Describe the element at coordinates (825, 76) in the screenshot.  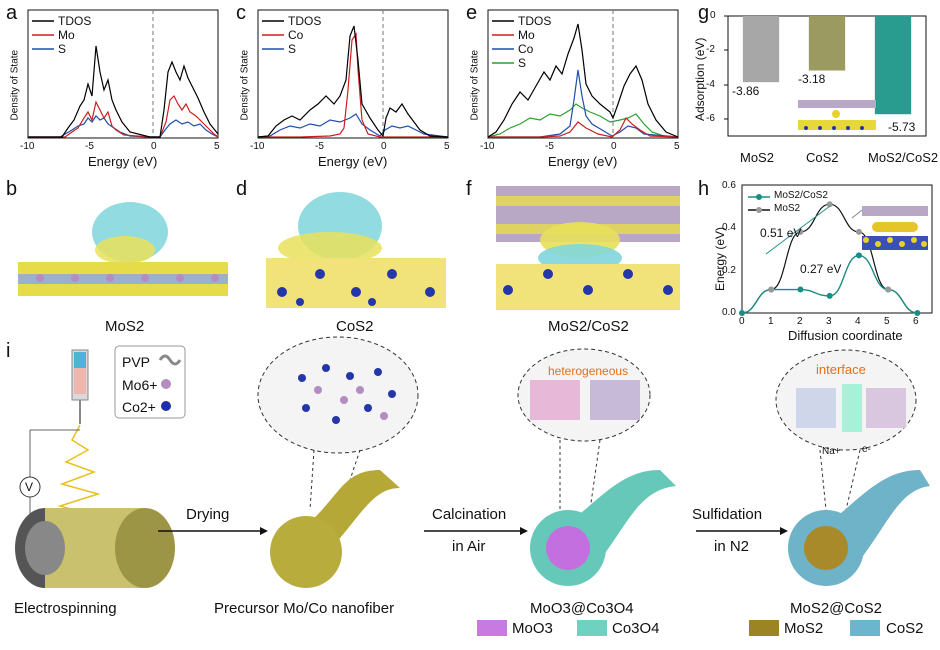
I see `adsorption-bar-chart` at that location.